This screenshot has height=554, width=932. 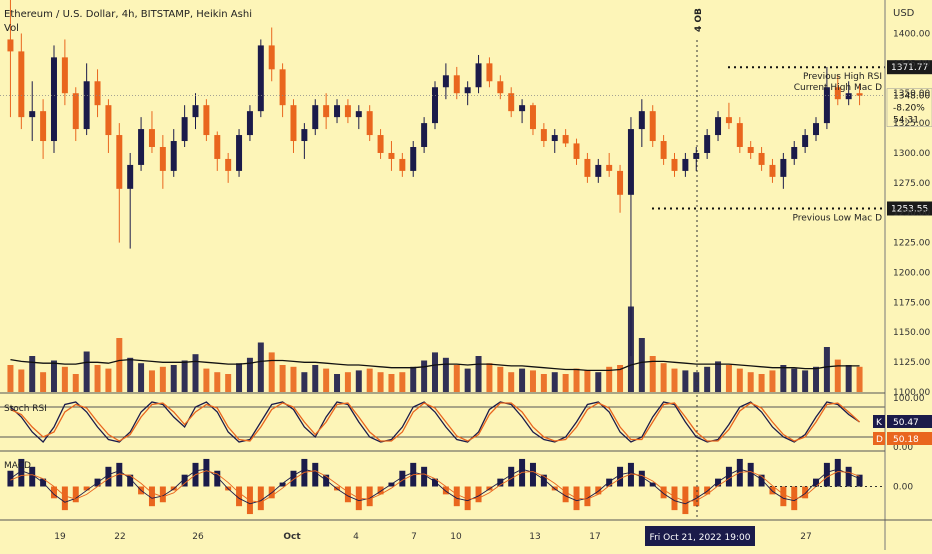 I want to click on x-tick-label: 27, so click(x=805, y=537).